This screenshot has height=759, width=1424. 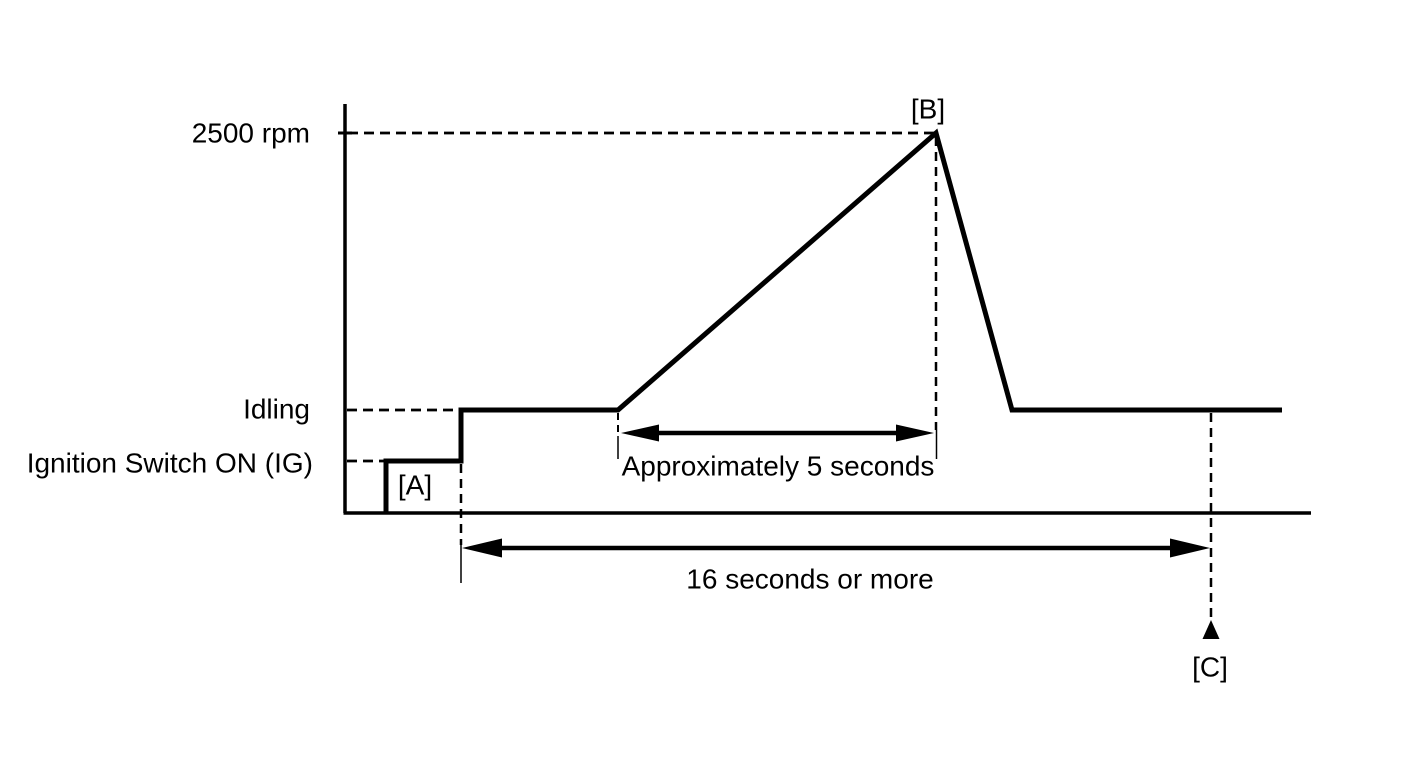 What do you see at coordinates (1210, 667) in the screenshot?
I see `label-point-c: [C]` at bounding box center [1210, 667].